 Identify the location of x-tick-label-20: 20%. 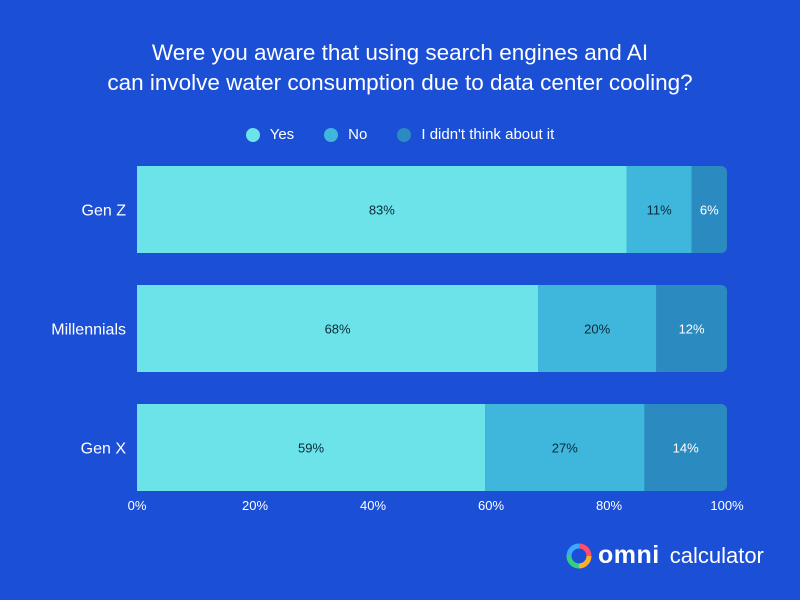
(255, 505).